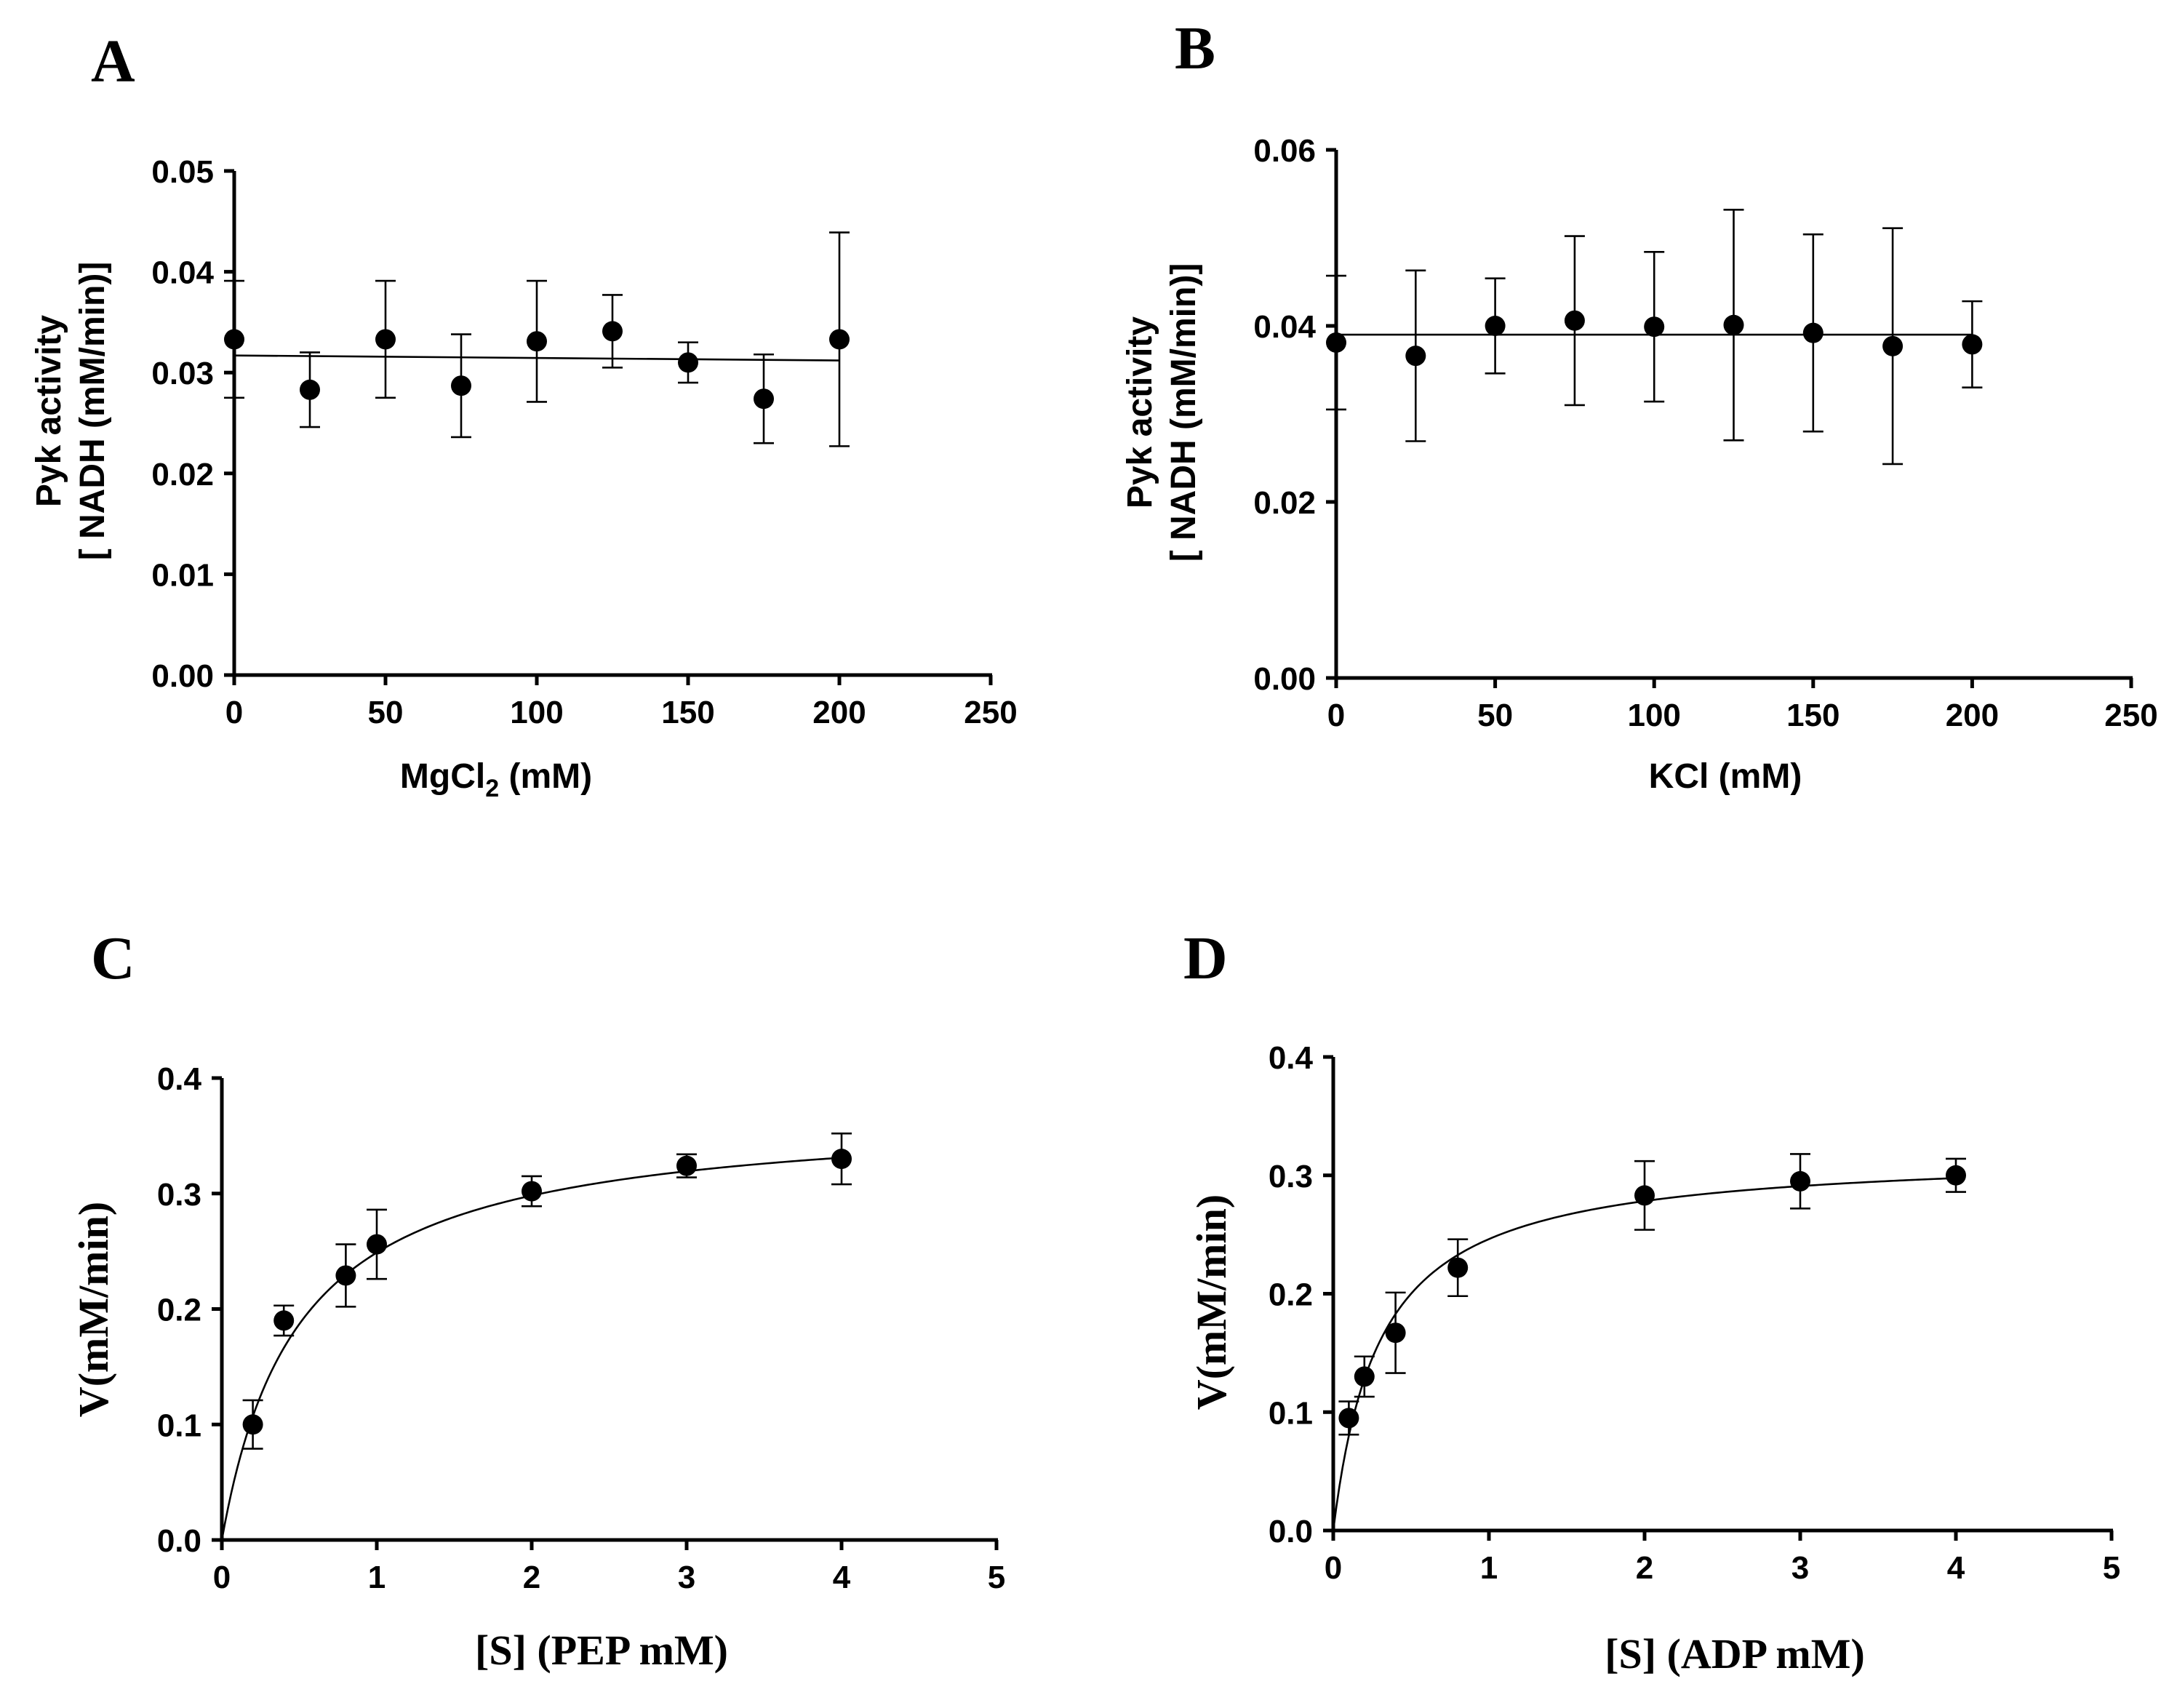  What do you see at coordinates (182, 575) in the screenshot?
I see `y-tick-label-a: 0.01` at bounding box center [182, 575].